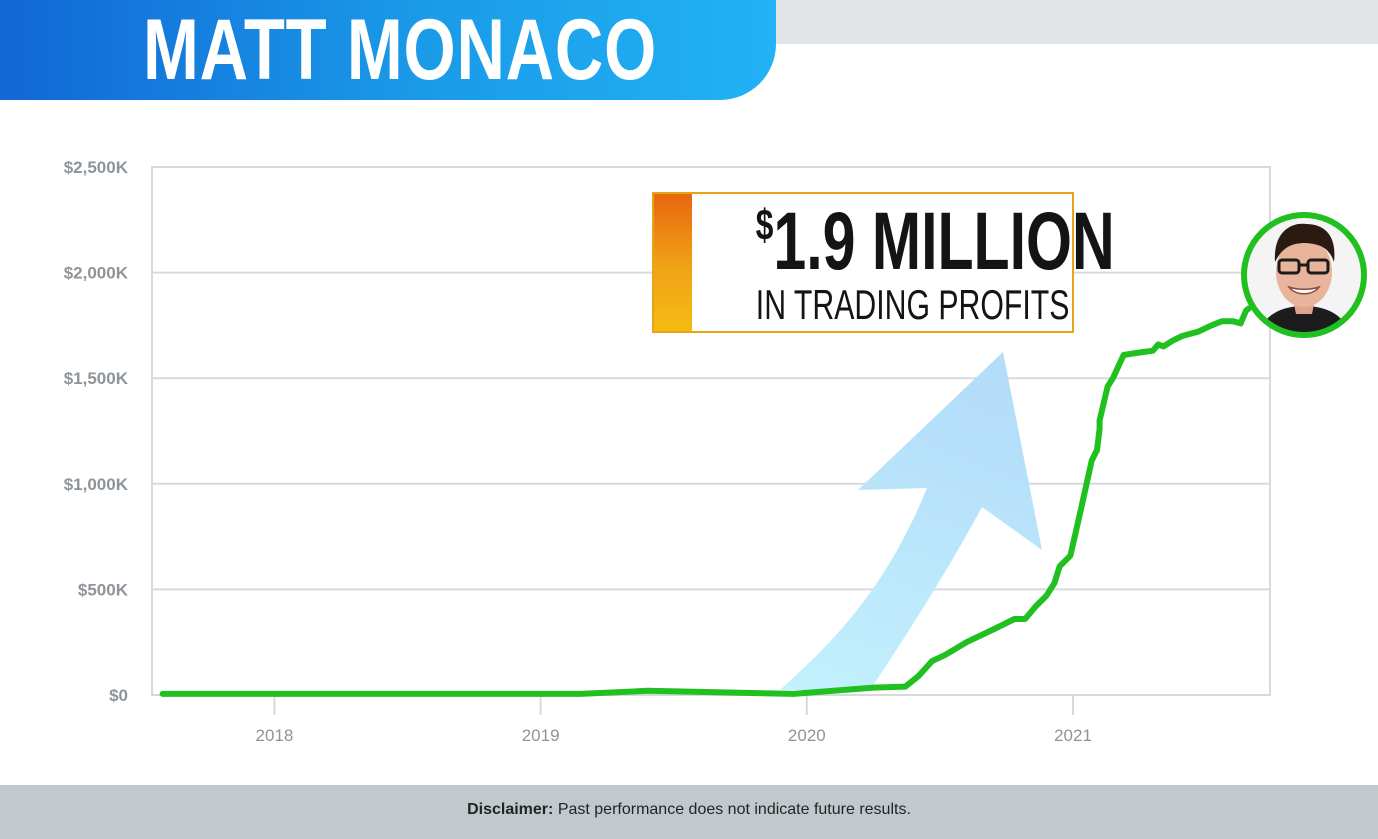 This screenshot has height=839, width=1378. Describe the element at coordinates (1073, 735) in the screenshot. I see `x-tick-label: 2021` at that location.